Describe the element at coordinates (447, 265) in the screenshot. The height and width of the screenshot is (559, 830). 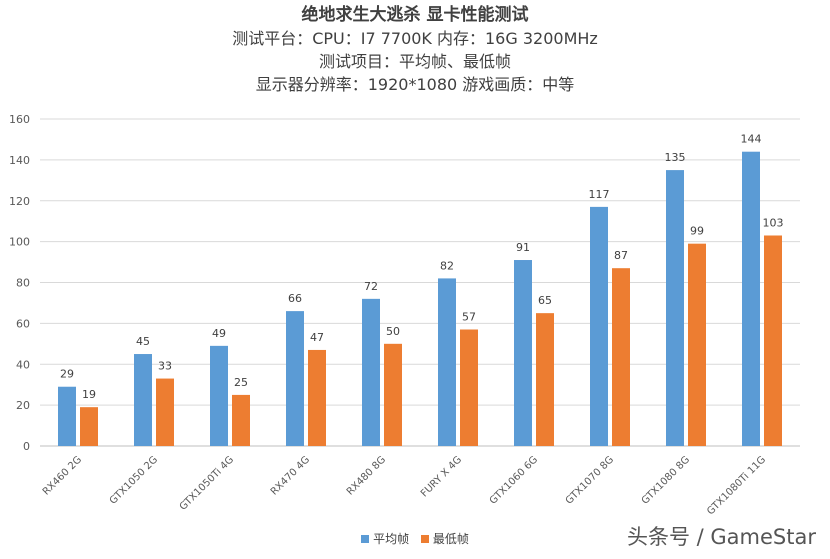
I see `data-label: 82` at that location.